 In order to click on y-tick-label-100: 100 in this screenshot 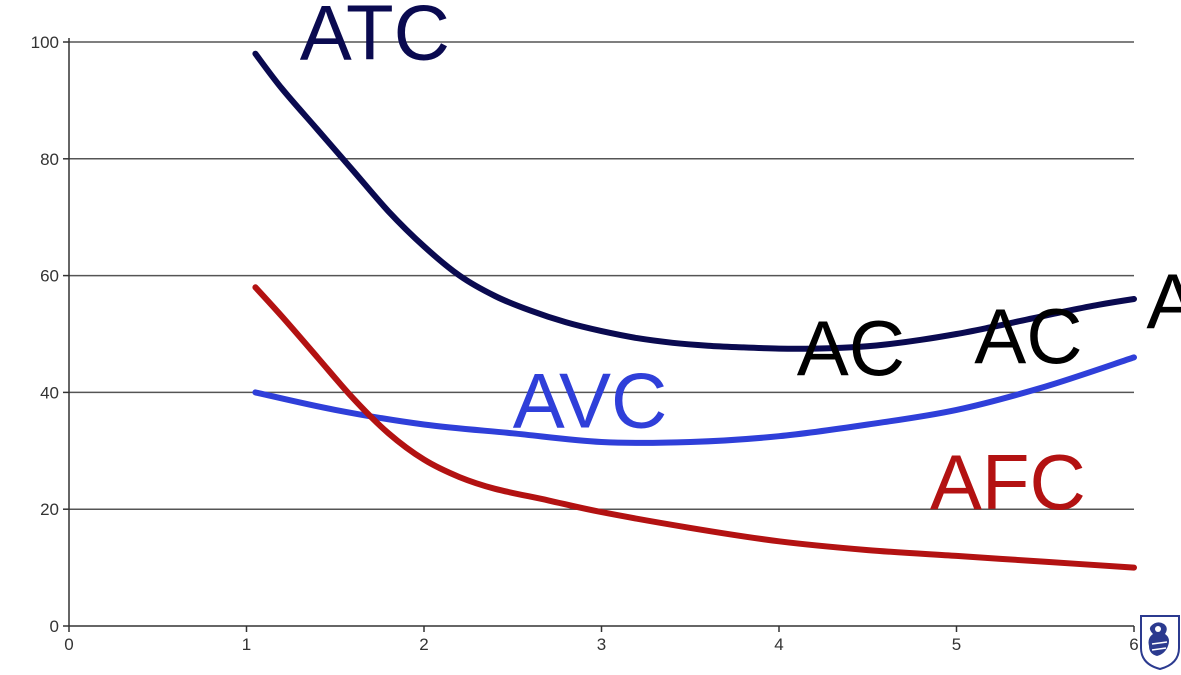, I will do `click(45, 42)`.